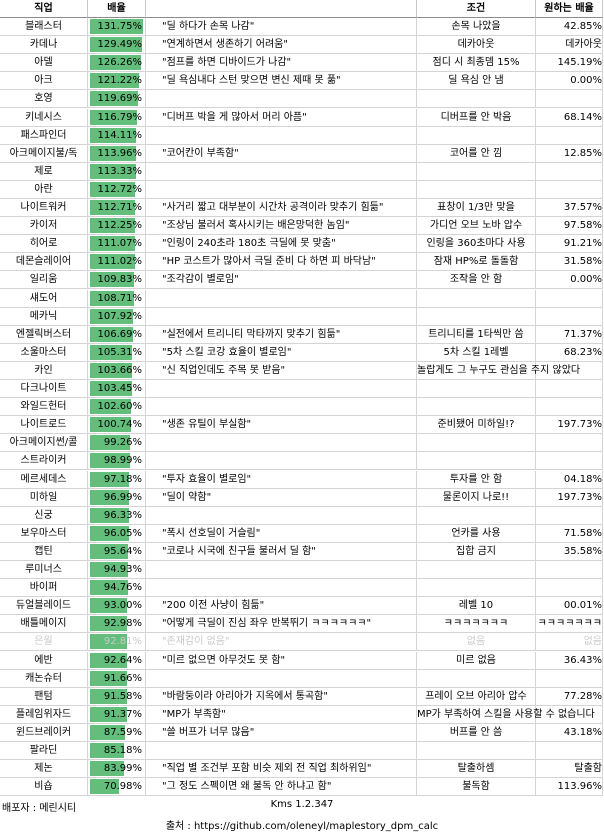 This screenshot has width=604, height=837. I want to click on comment-cell: "바람둥이라 아리아가 지옥에서 통곡함", so click(281, 696).